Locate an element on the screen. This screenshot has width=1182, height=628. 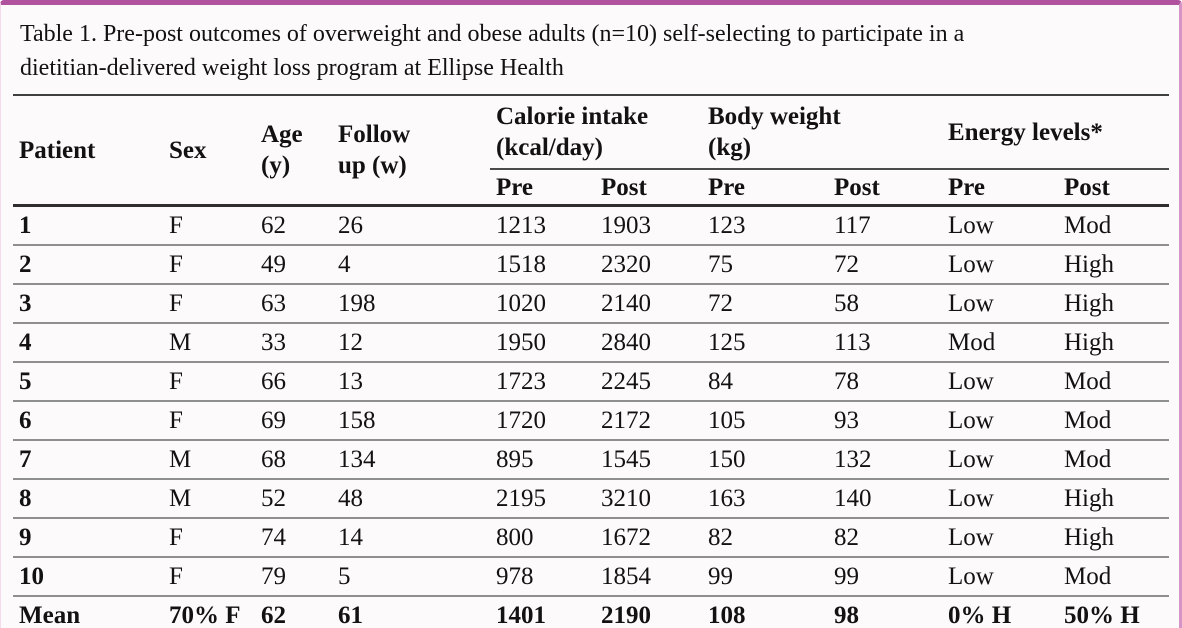
cell-calorie-pre: 1213 is located at coordinates (542, 225).